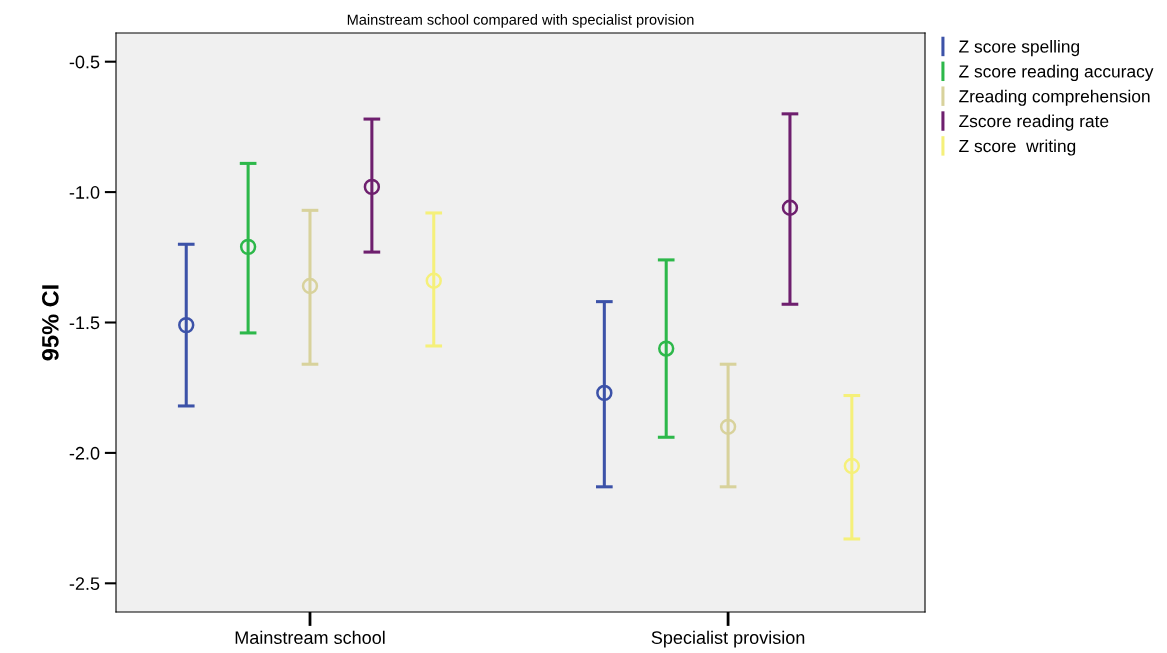 This screenshot has width=1167, height=653. Describe the element at coordinates (1056, 72) in the screenshot. I see `legend-label: Z score reading accuracy` at that location.